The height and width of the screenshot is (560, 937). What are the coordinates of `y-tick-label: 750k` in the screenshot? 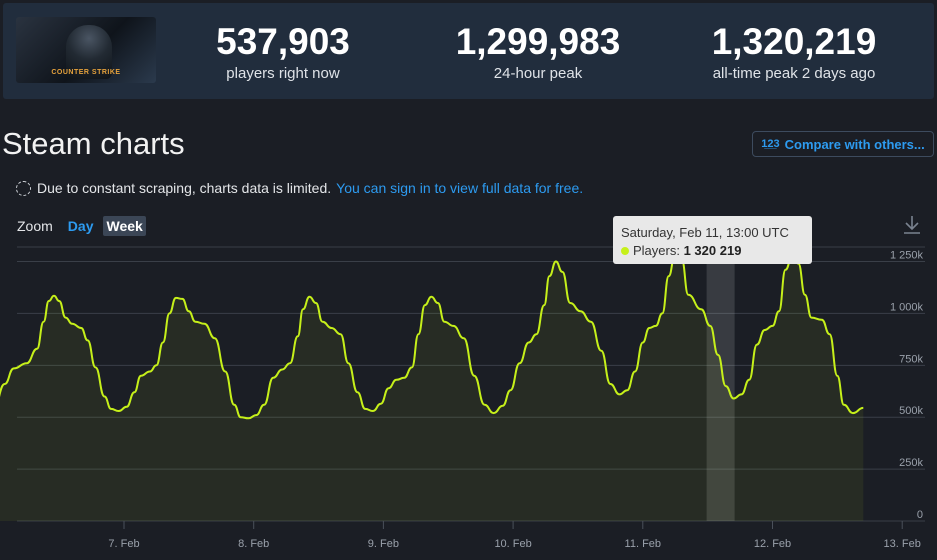 It's located at (911, 359).